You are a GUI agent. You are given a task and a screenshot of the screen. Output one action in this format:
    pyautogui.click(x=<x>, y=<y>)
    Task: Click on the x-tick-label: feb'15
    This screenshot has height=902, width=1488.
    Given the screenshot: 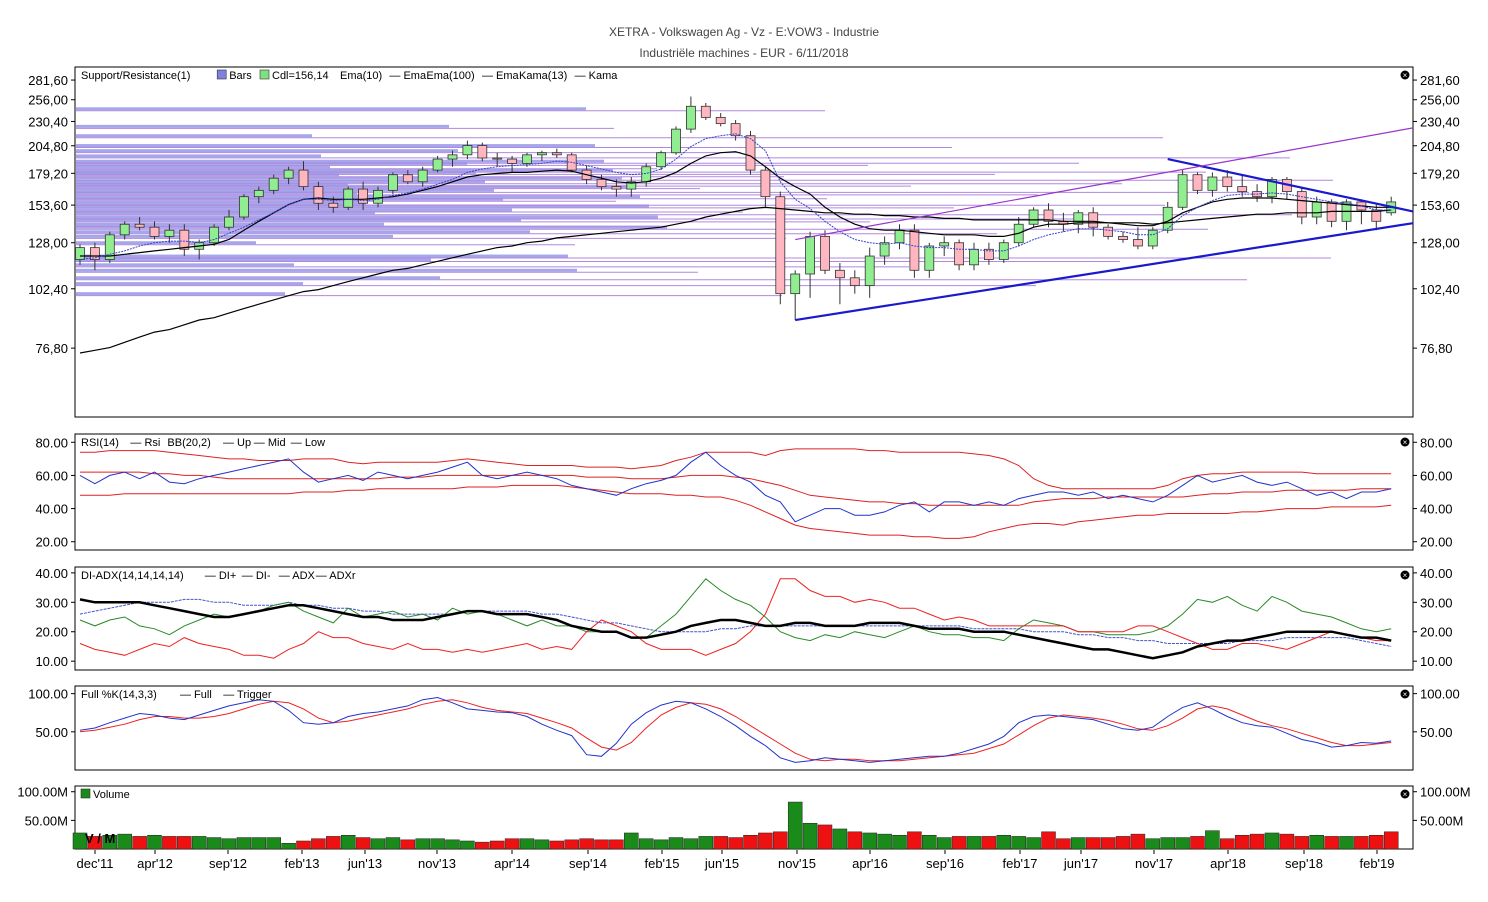 What is the action you would take?
    pyautogui.click(x=661, y=863)
    